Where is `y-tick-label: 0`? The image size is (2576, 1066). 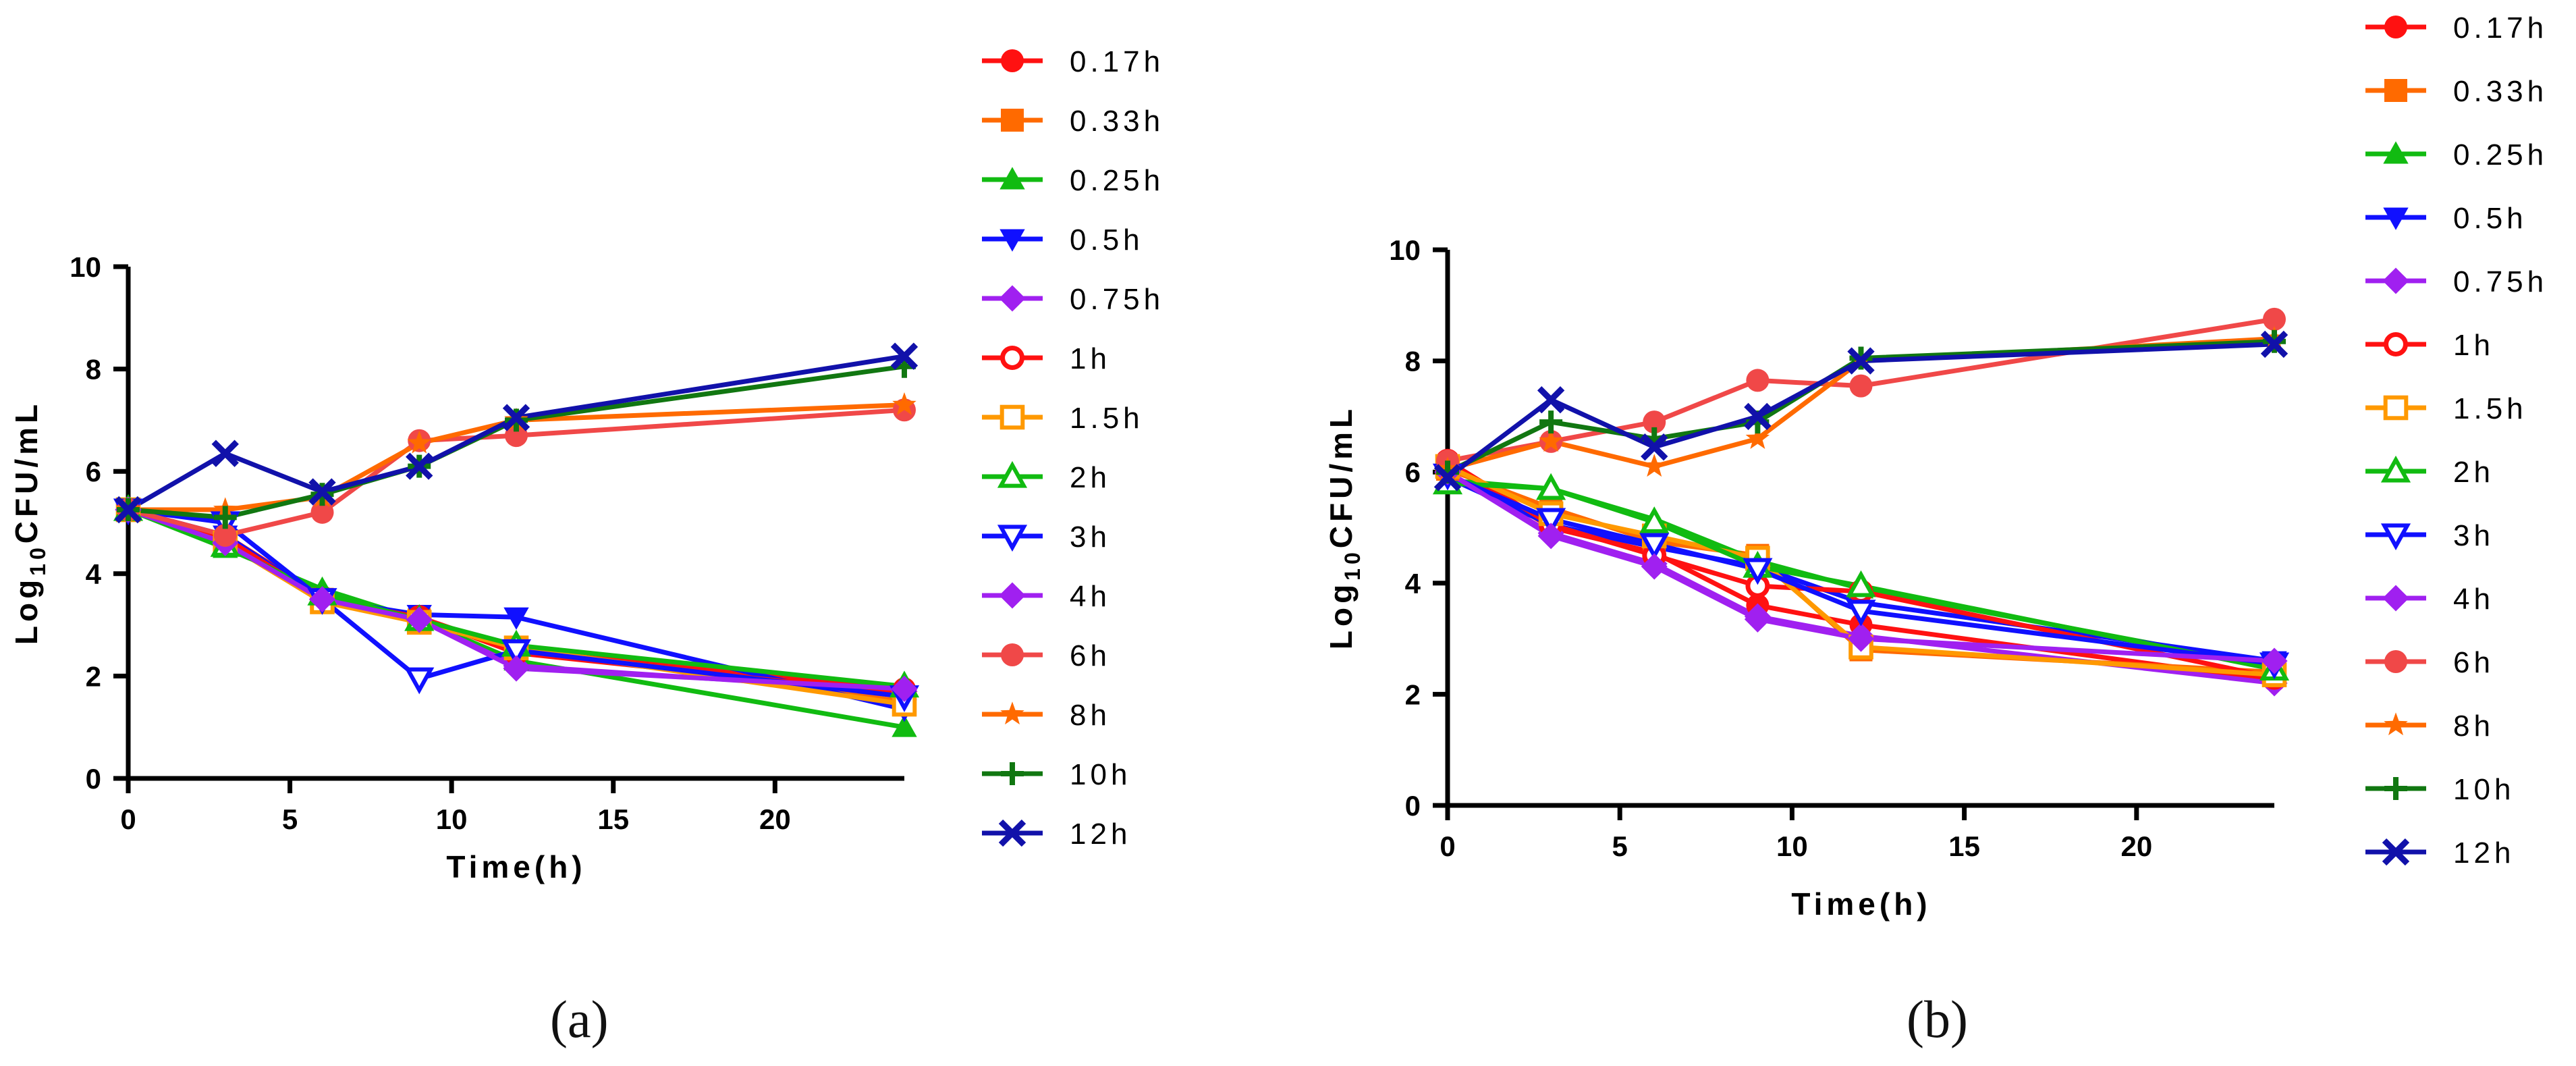
y-tick-label: 0 is located at coordinates (93, 779).